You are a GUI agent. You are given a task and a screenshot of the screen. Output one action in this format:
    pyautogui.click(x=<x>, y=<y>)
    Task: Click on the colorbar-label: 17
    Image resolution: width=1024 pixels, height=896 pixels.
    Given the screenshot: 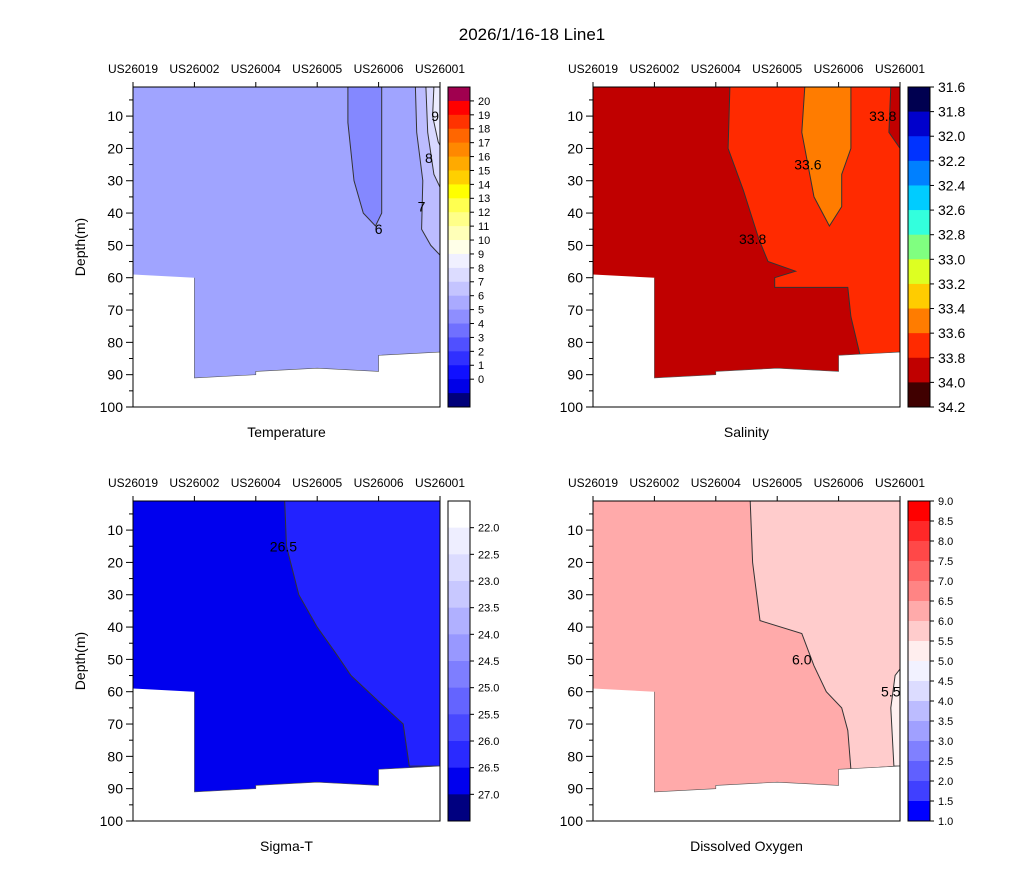 What is the action you would take?
    pyautogui.click(x=484, y=144)
    